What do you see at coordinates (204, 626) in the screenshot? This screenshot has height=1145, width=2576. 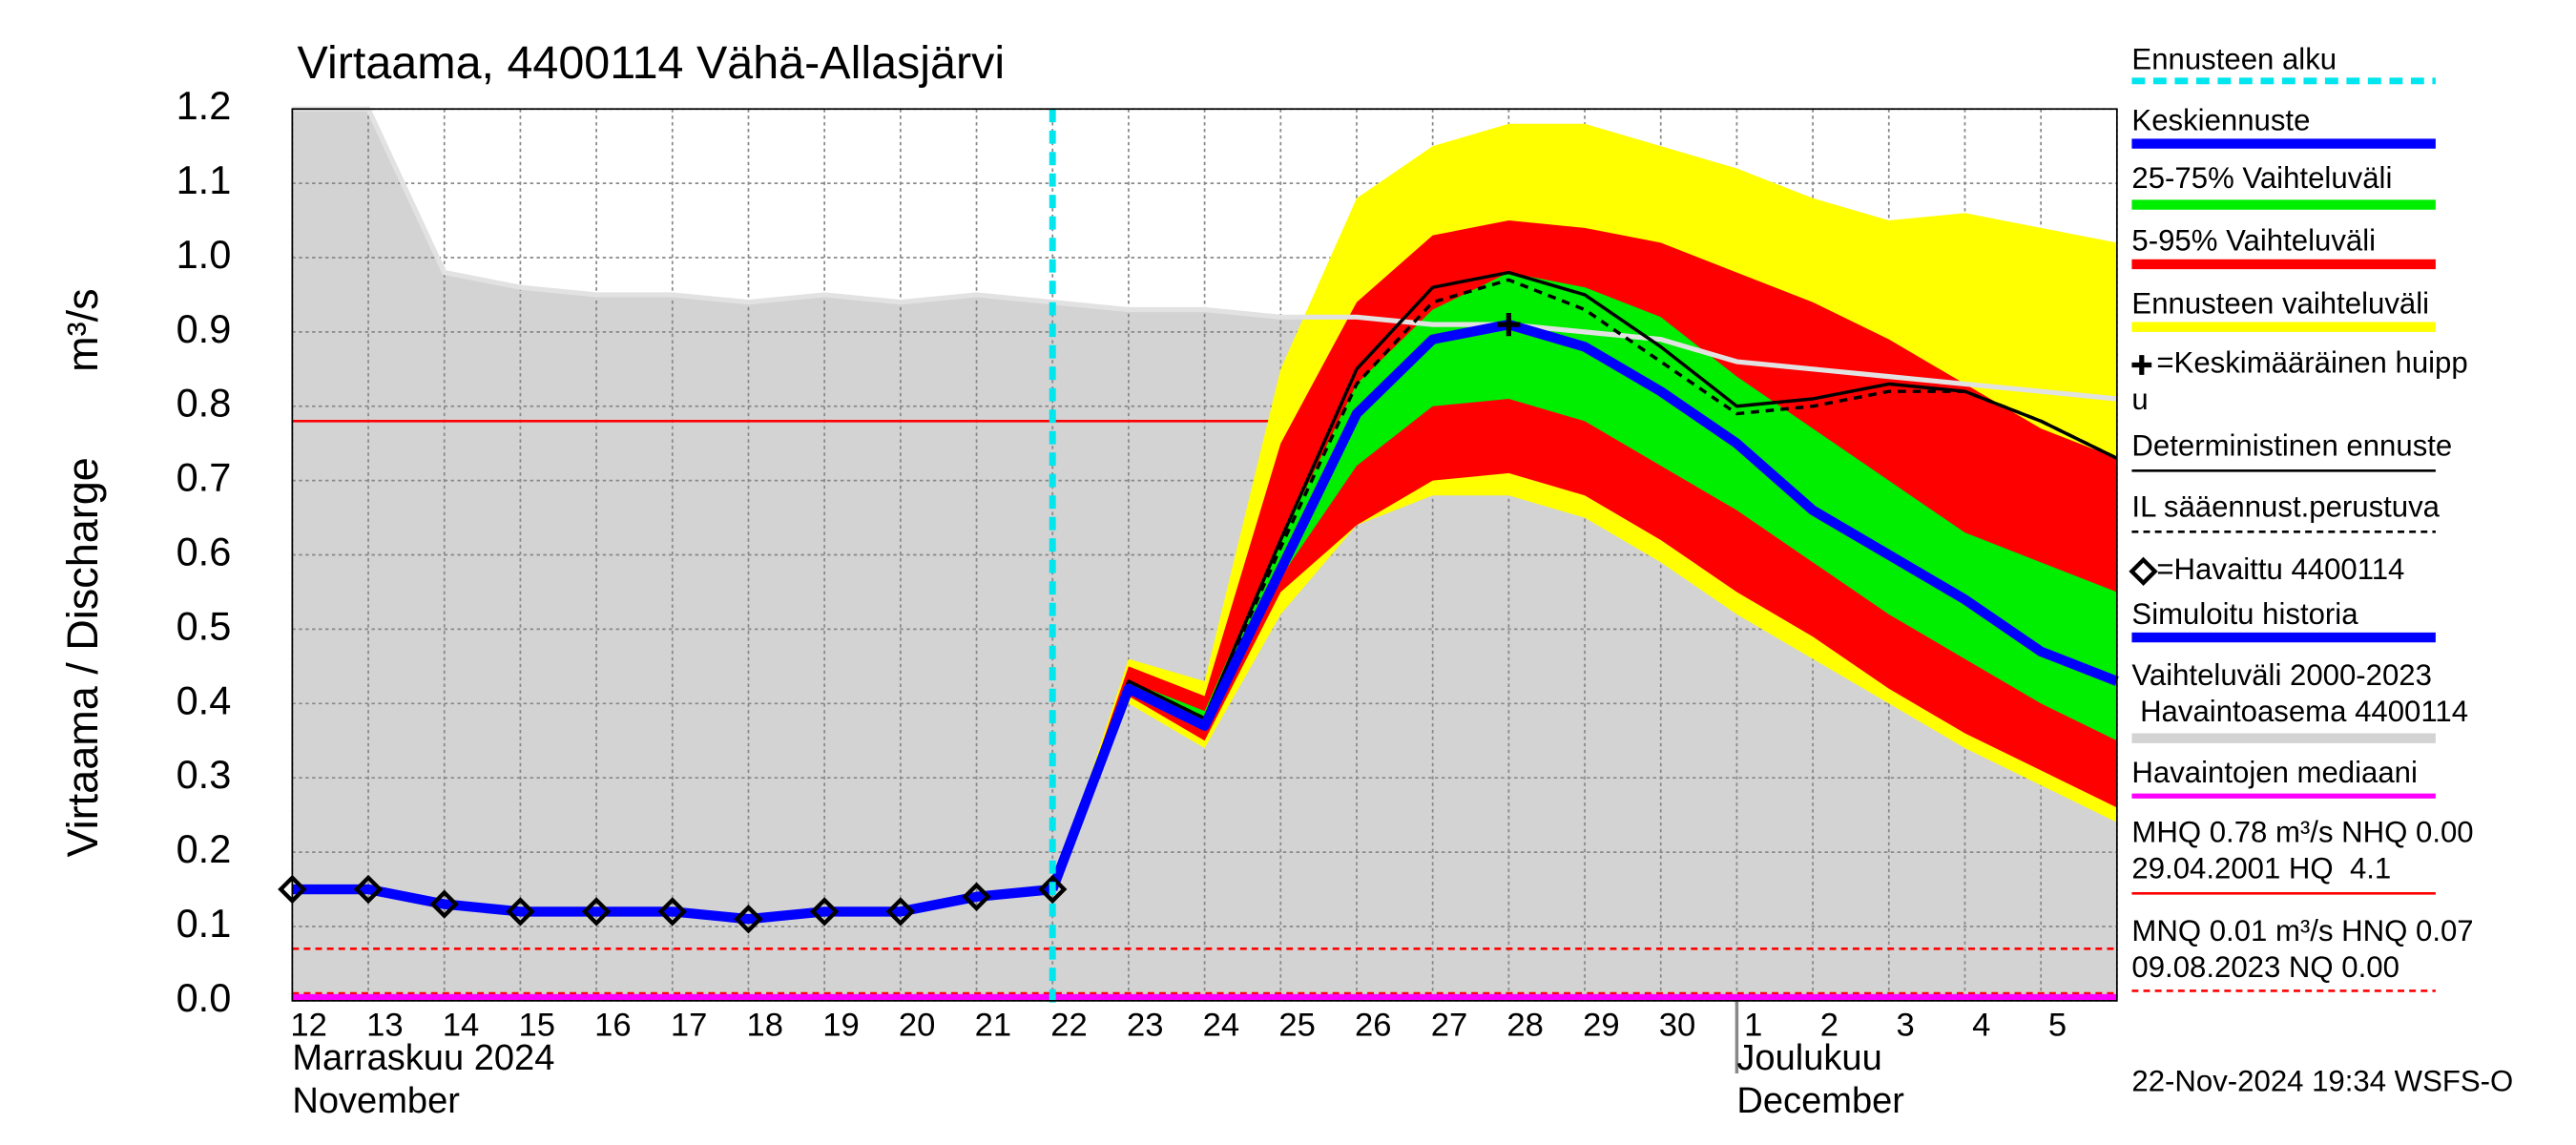 I see `y-tick-label: 0.5` at bounding box center [204, 626].